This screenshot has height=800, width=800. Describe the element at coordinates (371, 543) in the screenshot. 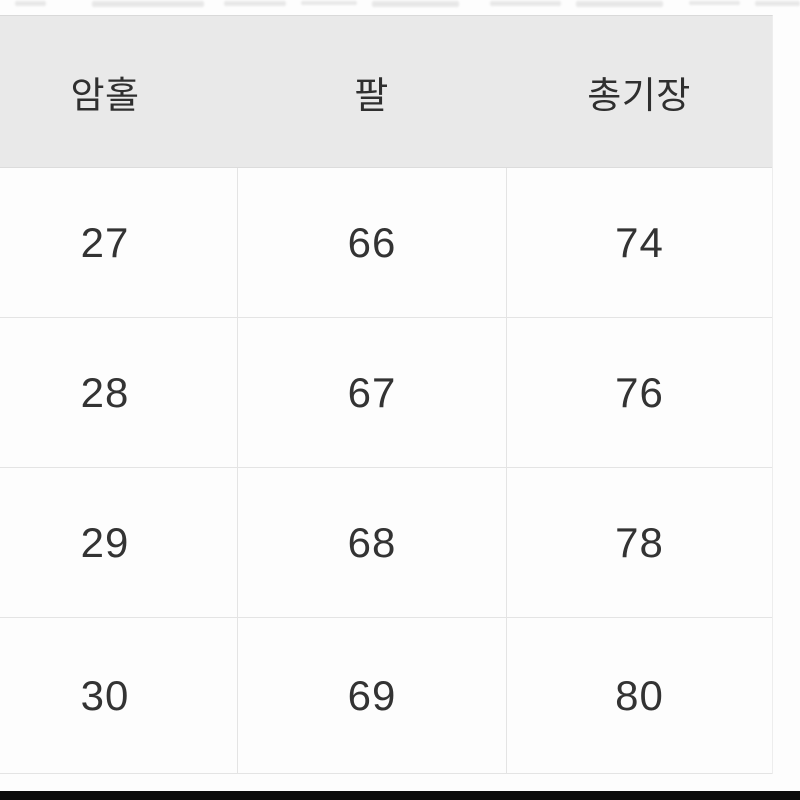

I see `table-cell-r3-c2: 68` at that location.